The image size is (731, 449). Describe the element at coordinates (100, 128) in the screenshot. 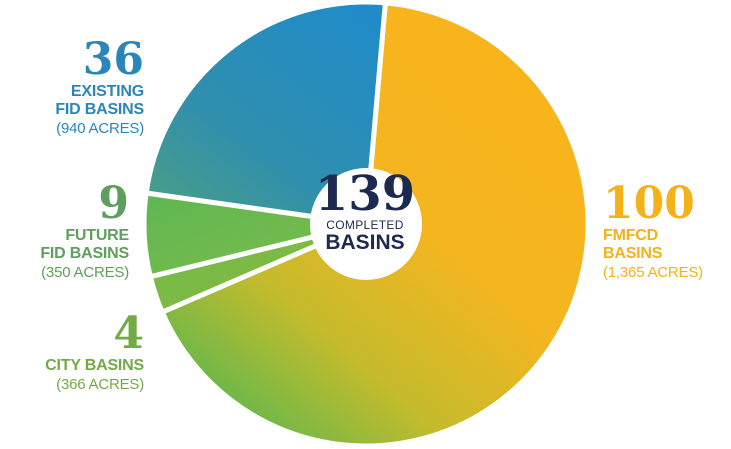

I see `existing-acres: (940 ACRES)` at that location.